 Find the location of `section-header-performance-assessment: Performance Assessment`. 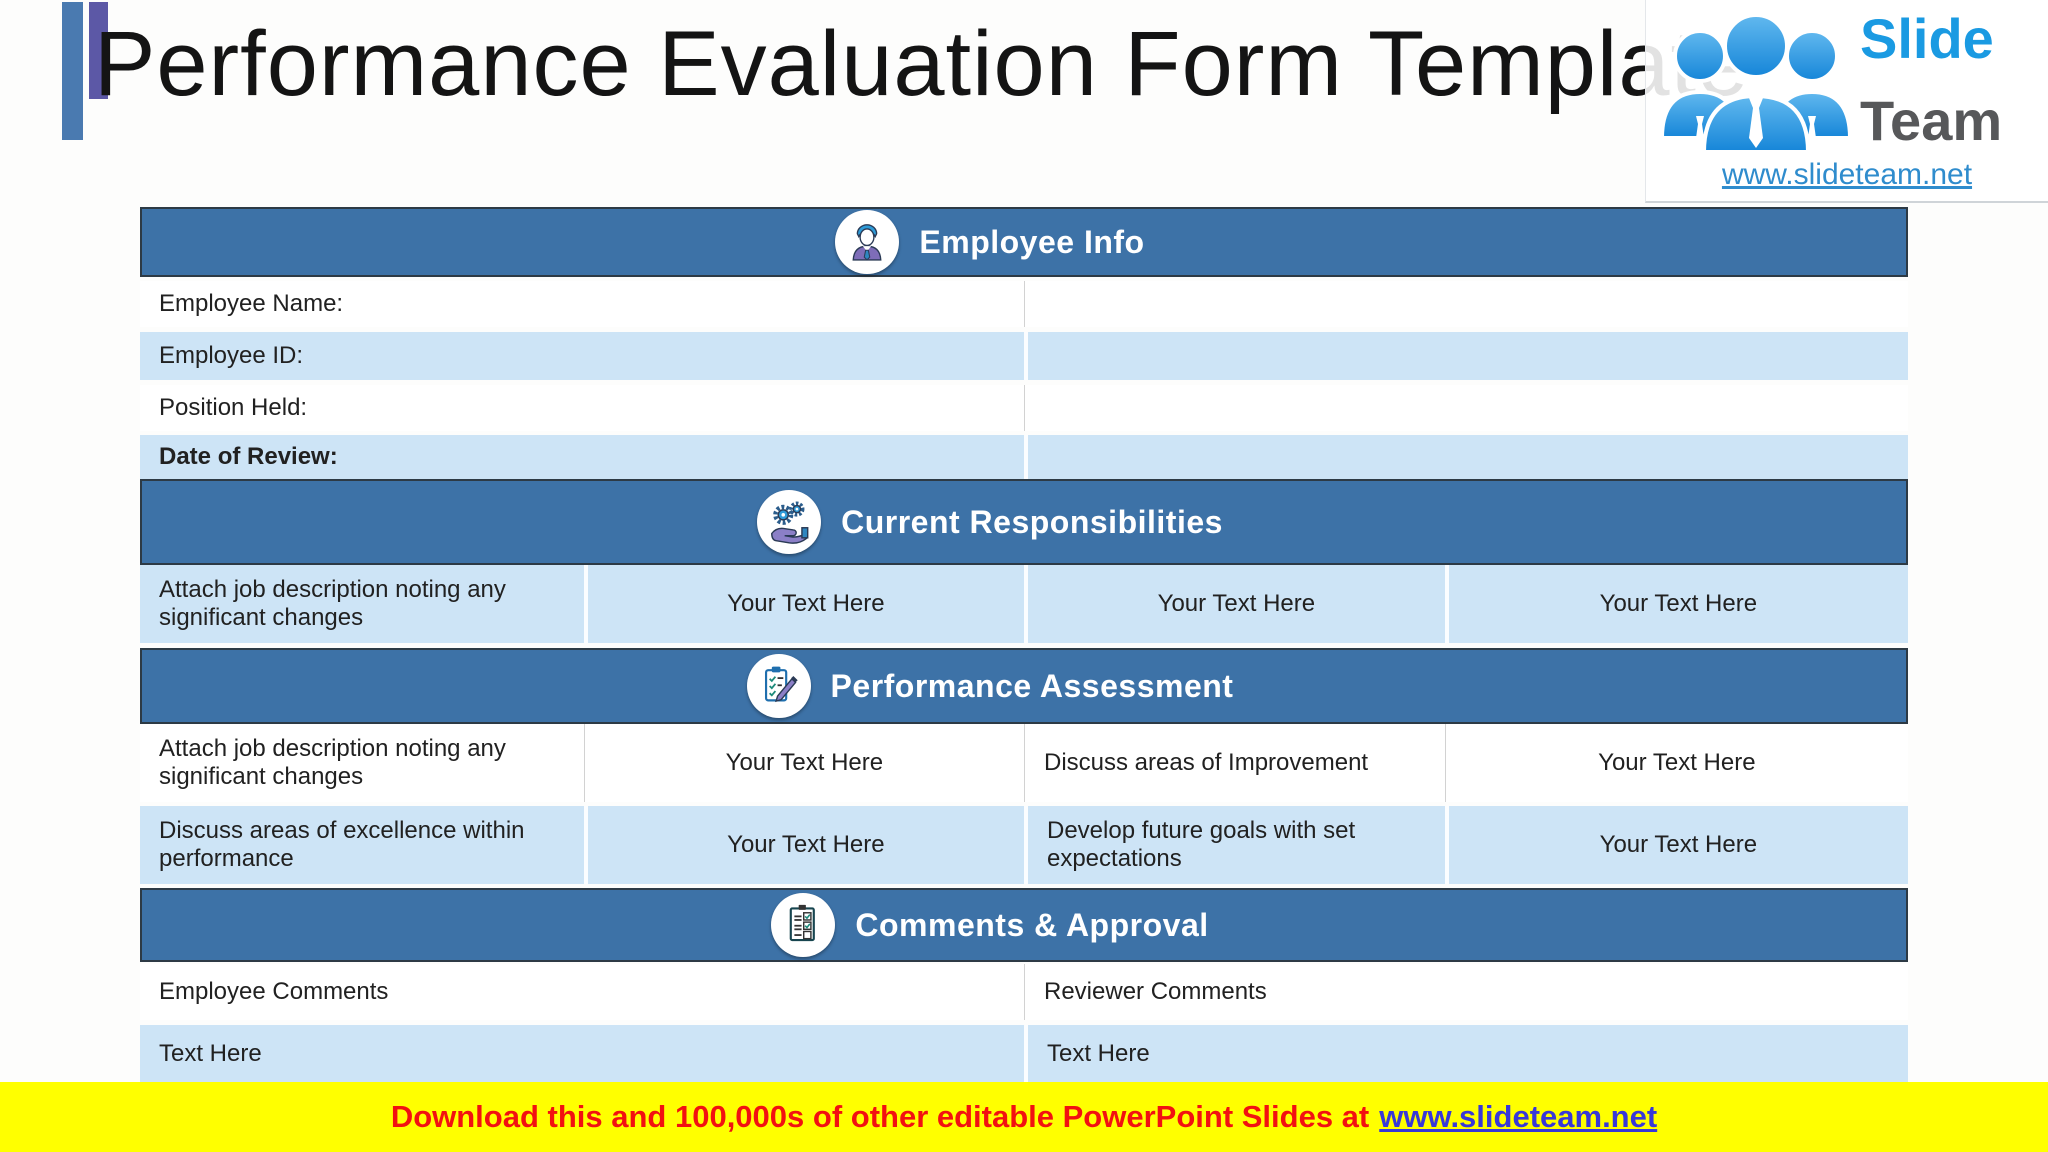

section-header-performance-assessment: Performance Assessment is located at coordinates (1024, 686).